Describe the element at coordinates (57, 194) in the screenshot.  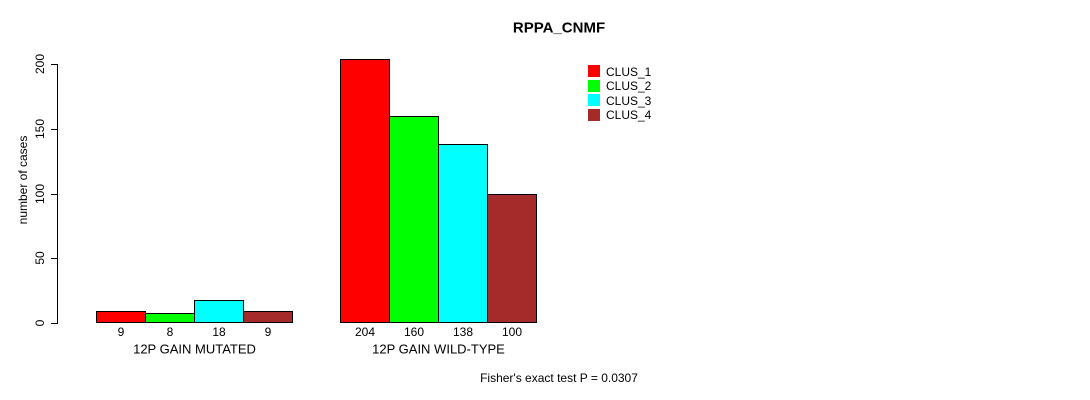
I see `y-axis-line` at that location.